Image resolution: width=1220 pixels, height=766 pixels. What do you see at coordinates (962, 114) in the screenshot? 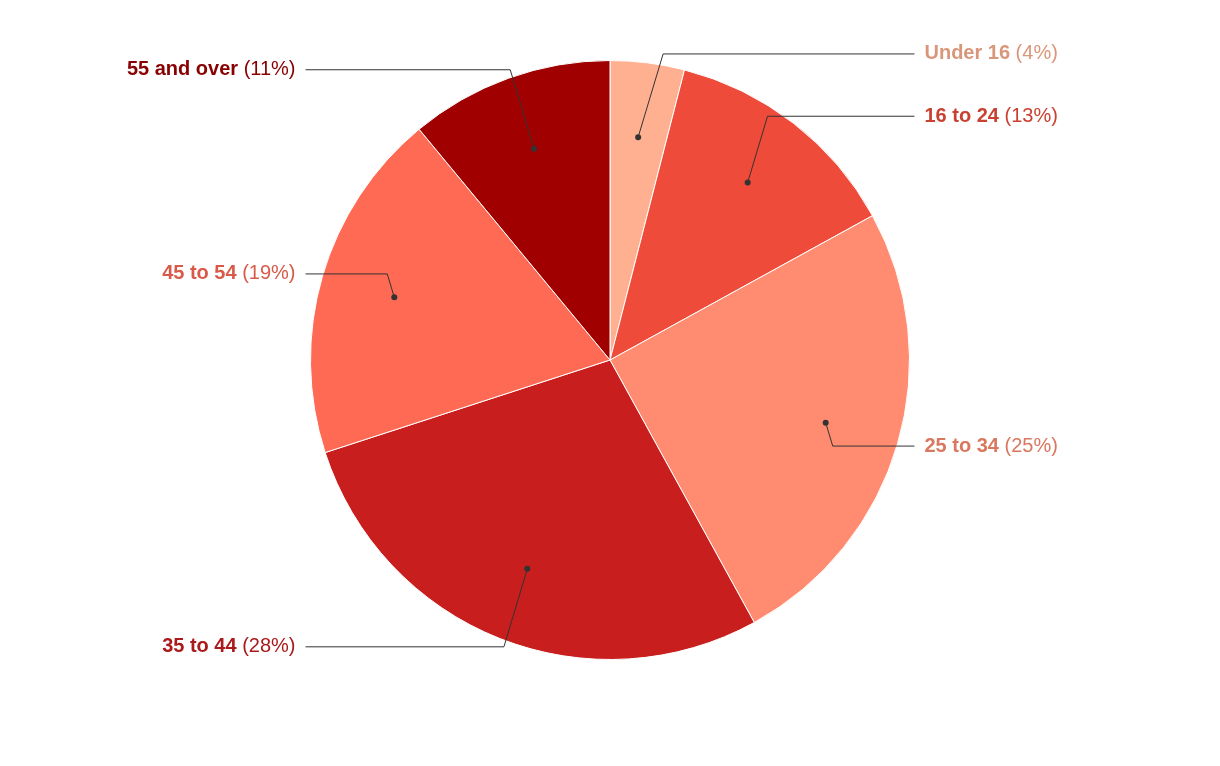
I see `slice-label: 16 to 24` at bounding box center [962, 114].